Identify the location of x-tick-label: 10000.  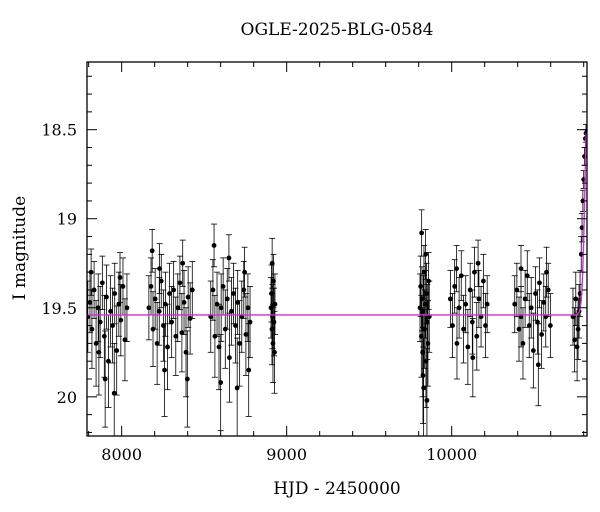
(451, 454).